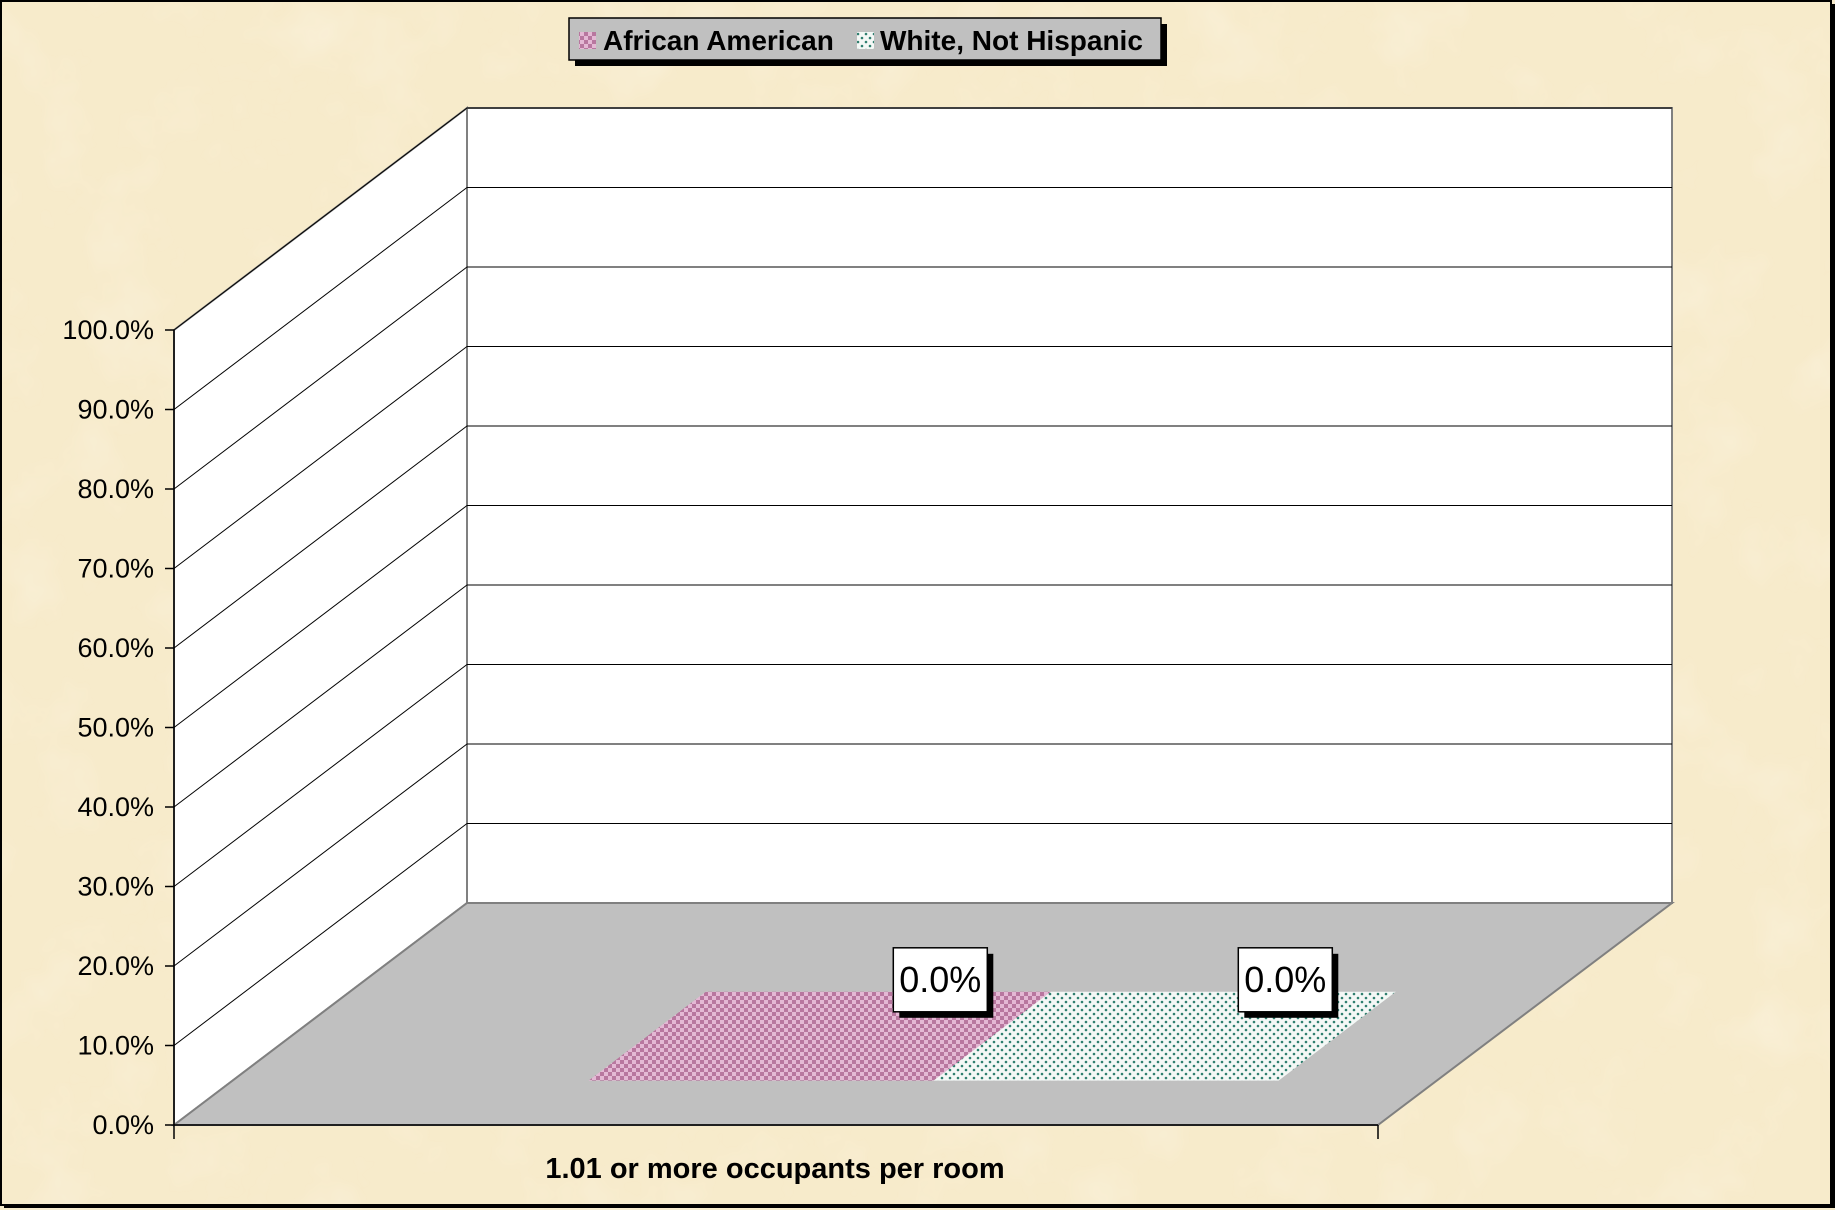  I want to click on legend-label-african-american: African American, so click(718, 40).